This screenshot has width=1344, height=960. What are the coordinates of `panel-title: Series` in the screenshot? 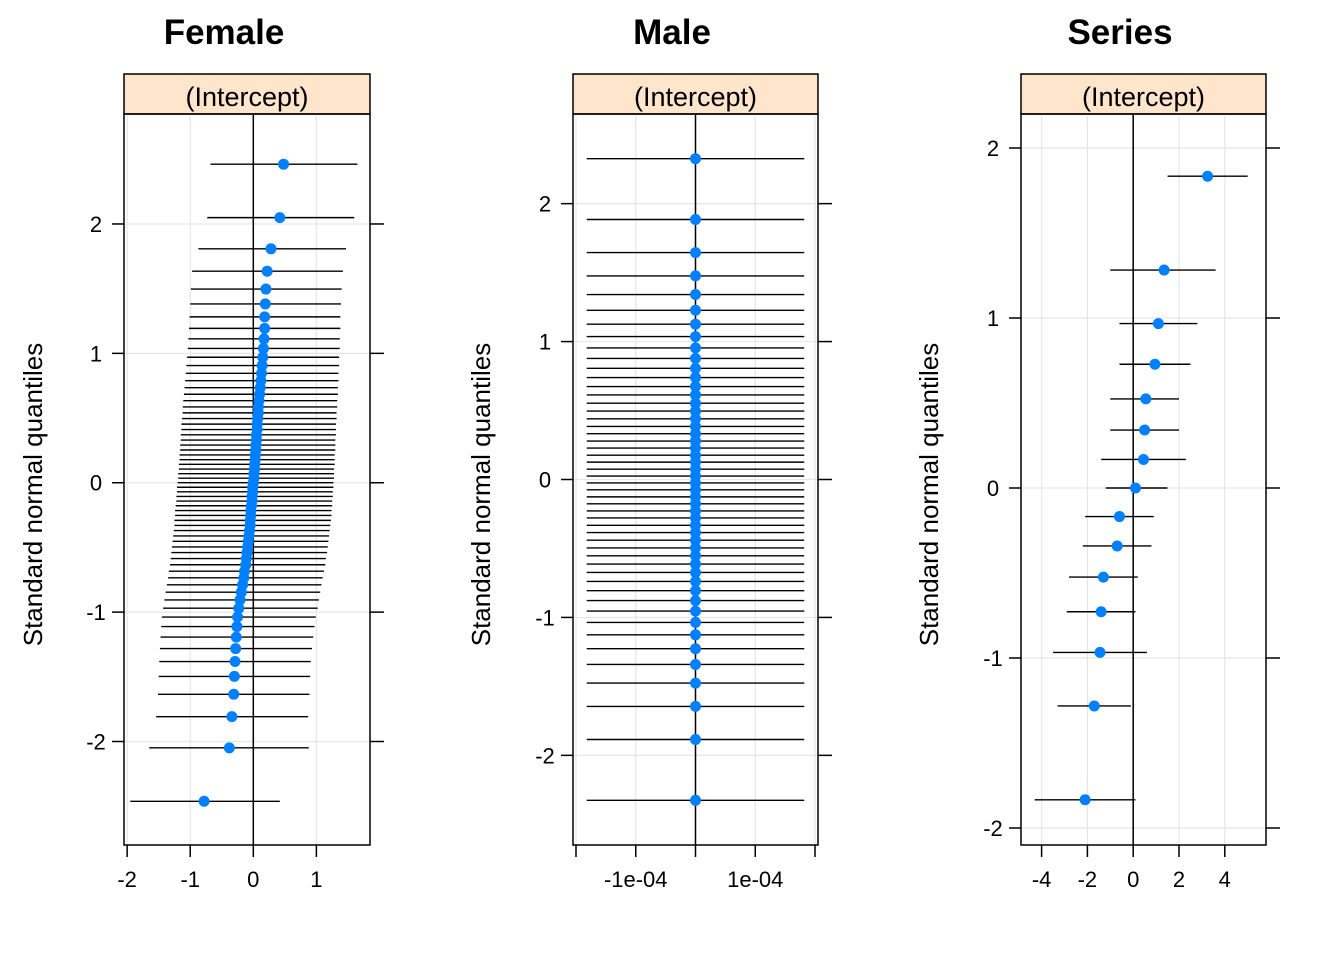 It's located at (1119, 32).